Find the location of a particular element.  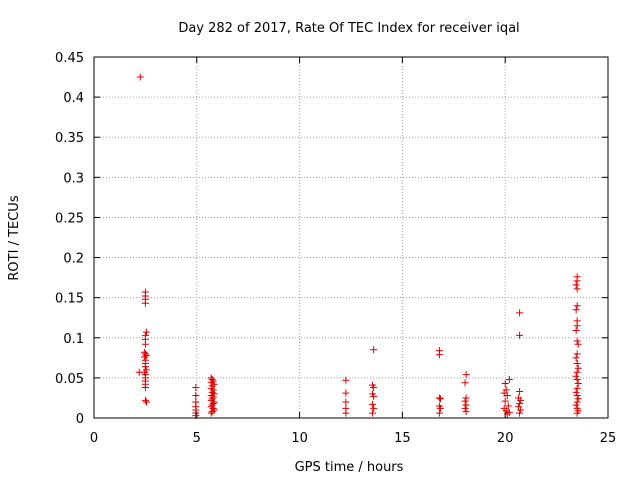

x-tick-label: 25 is located at coordinates (608, 438).